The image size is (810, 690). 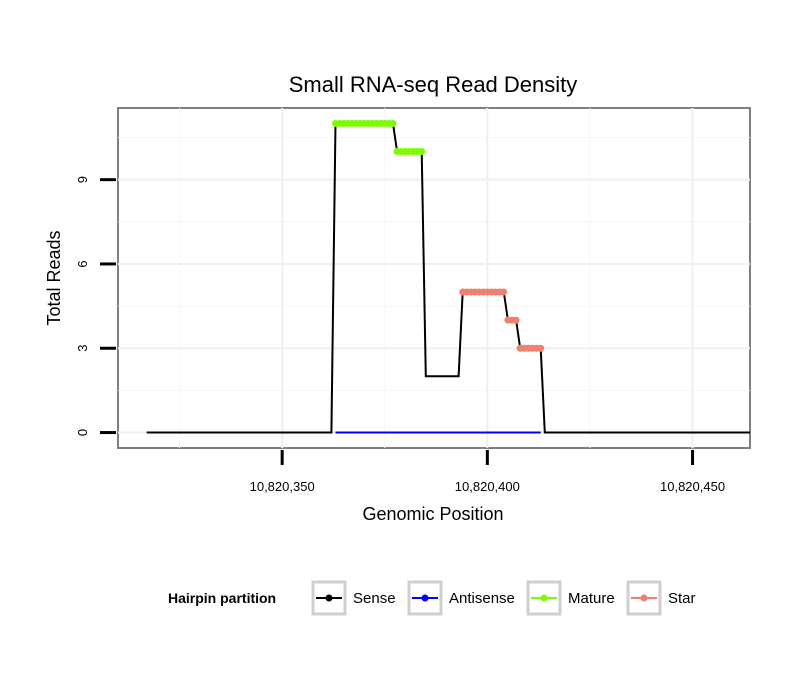 What do you see at coordinates (82, 179) in the screenshot?
I see `y-tick-label: 9` at bounding box center [82, 179].